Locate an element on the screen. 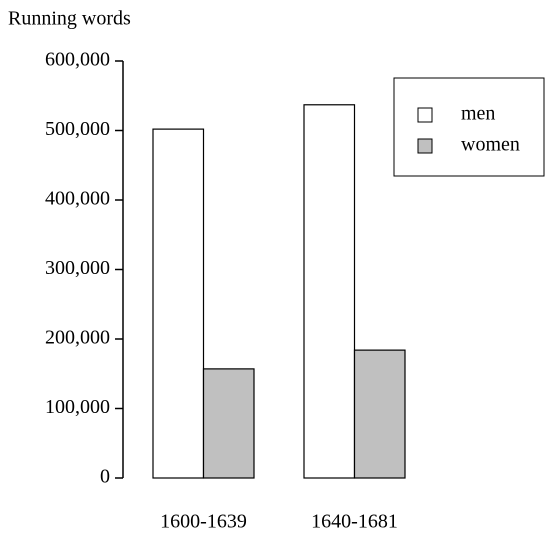 This screenshot has width=545, height=537. y-tick-label: 500,000 is located at coordinates (77, 129).